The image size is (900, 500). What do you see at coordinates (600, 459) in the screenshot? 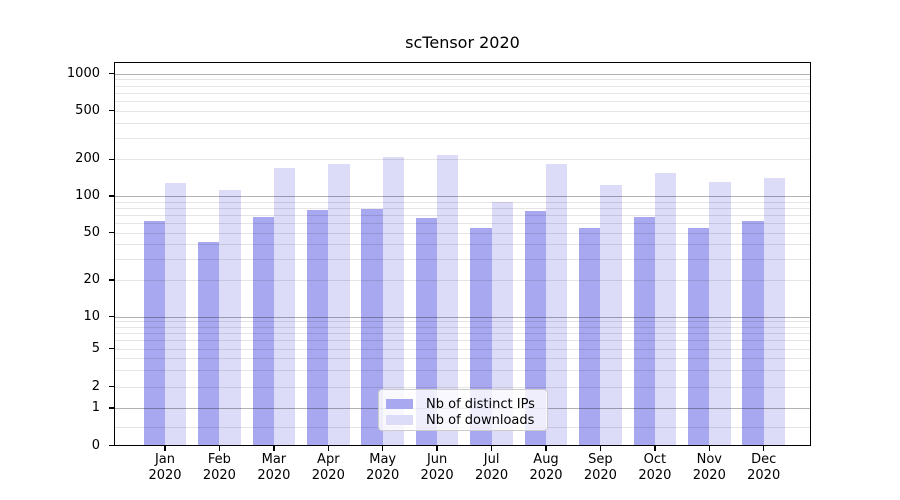
I see `x-tick-month: Sep` at bounding box center [600, 459].